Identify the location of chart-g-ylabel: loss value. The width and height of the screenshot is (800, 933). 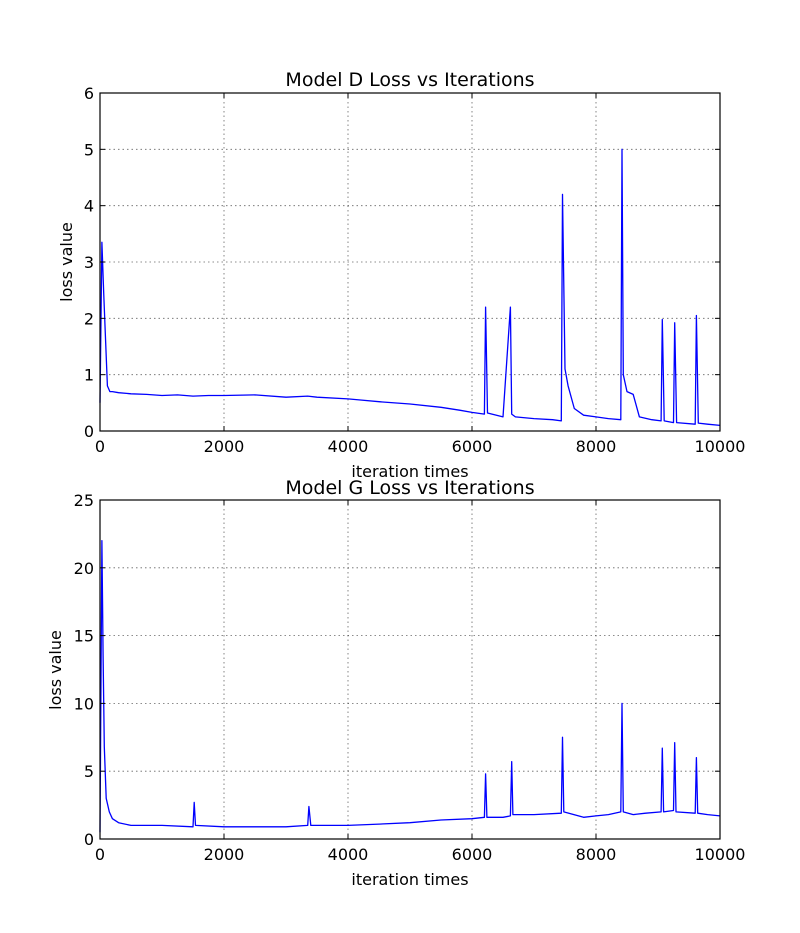
(55, 670).